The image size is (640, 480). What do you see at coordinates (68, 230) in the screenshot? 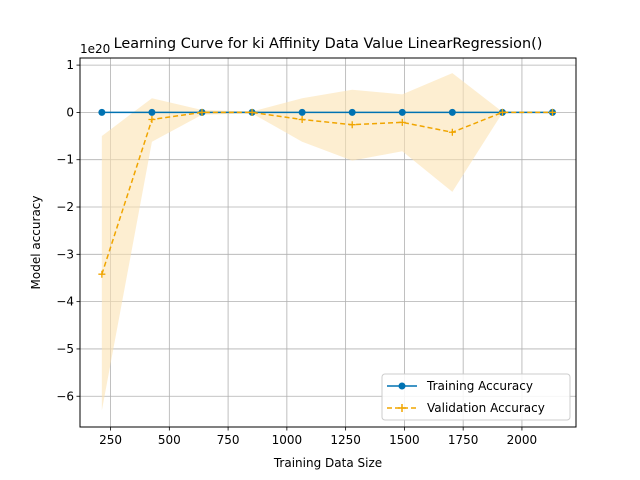
I see `y-axis-ticks: 1 0 −1 −2 −3 −4 −5 −6` at bounding box center [68, 230].